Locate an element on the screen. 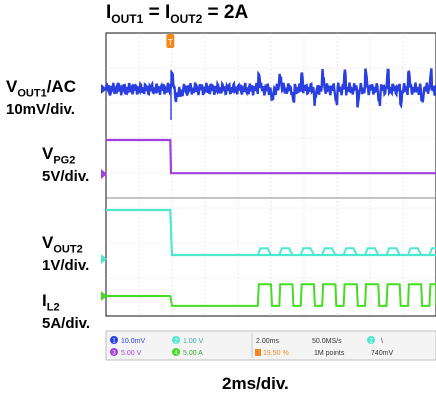  status-ch1-value: 10.0mV is located at coordinates (133, 341).